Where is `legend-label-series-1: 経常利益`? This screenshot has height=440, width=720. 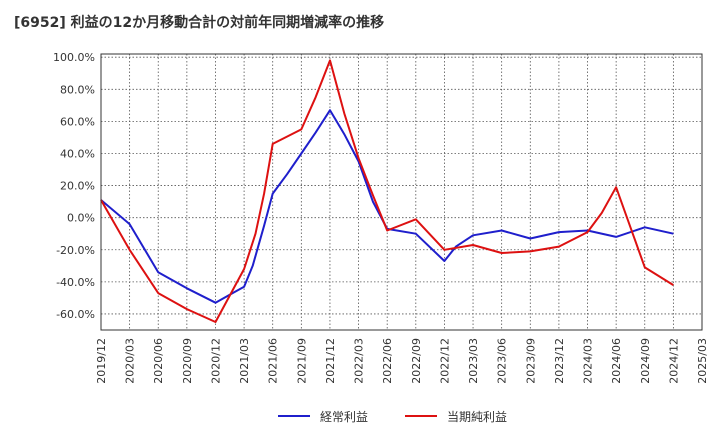 legend-label-series-1: 経常利益 is located at coordinates (344, 417).